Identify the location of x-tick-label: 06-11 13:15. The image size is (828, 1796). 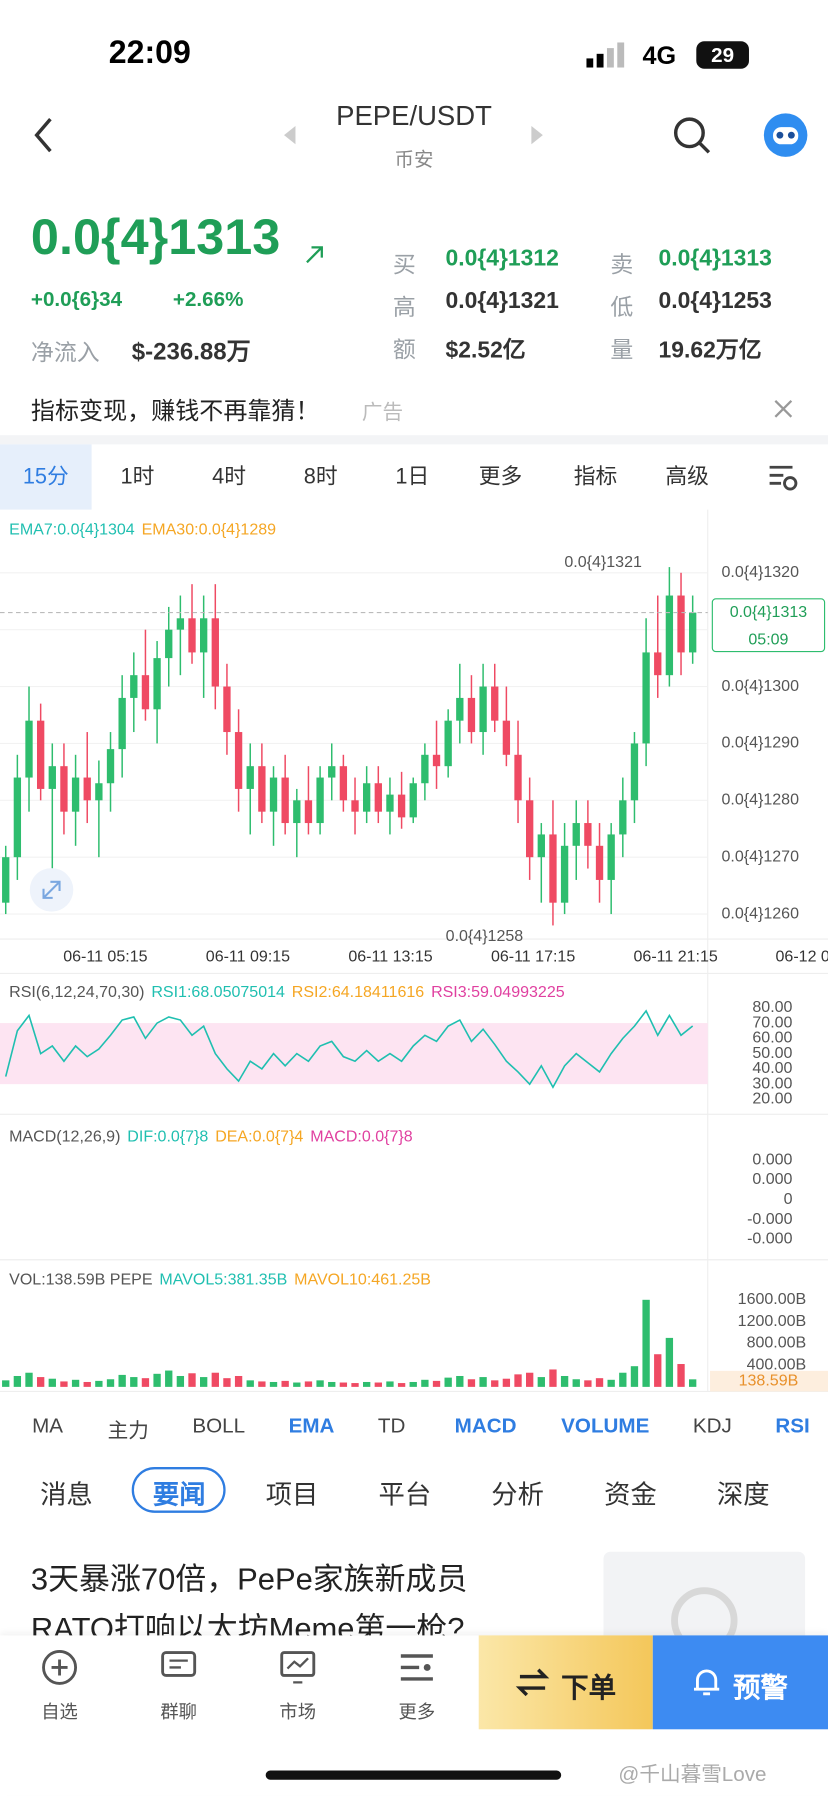
(390, 957).